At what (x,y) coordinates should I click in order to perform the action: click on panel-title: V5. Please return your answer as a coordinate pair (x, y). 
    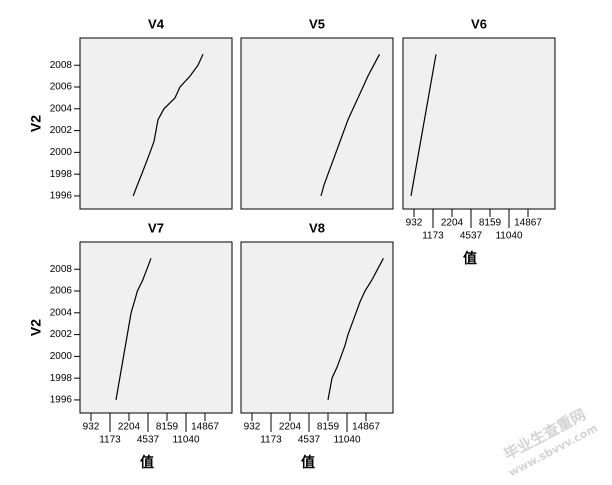
    Looking at the image, I should click on (317, 23).